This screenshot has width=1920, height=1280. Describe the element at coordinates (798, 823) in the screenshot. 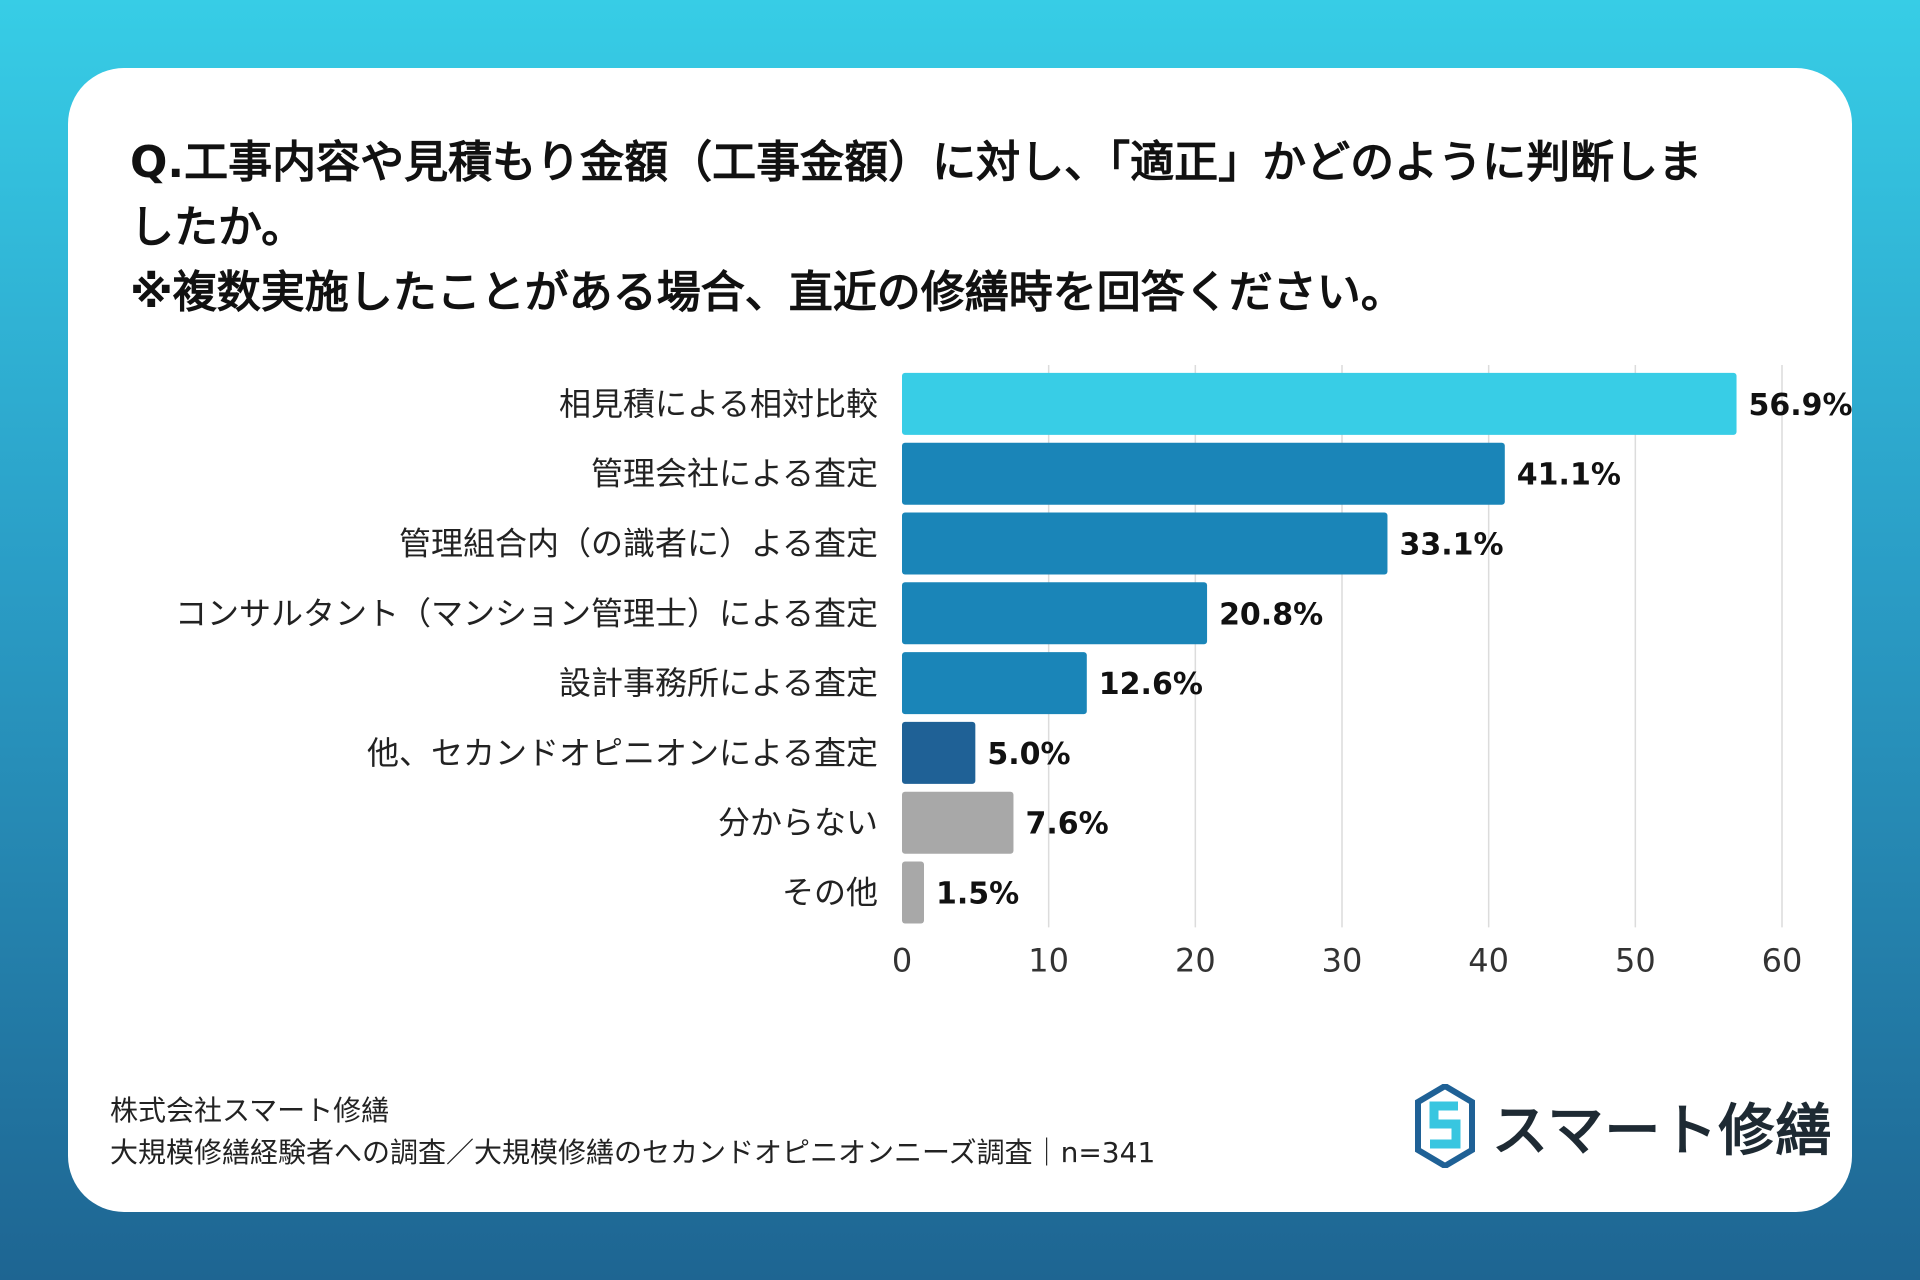

I see `category-label: 分からない` at that location.